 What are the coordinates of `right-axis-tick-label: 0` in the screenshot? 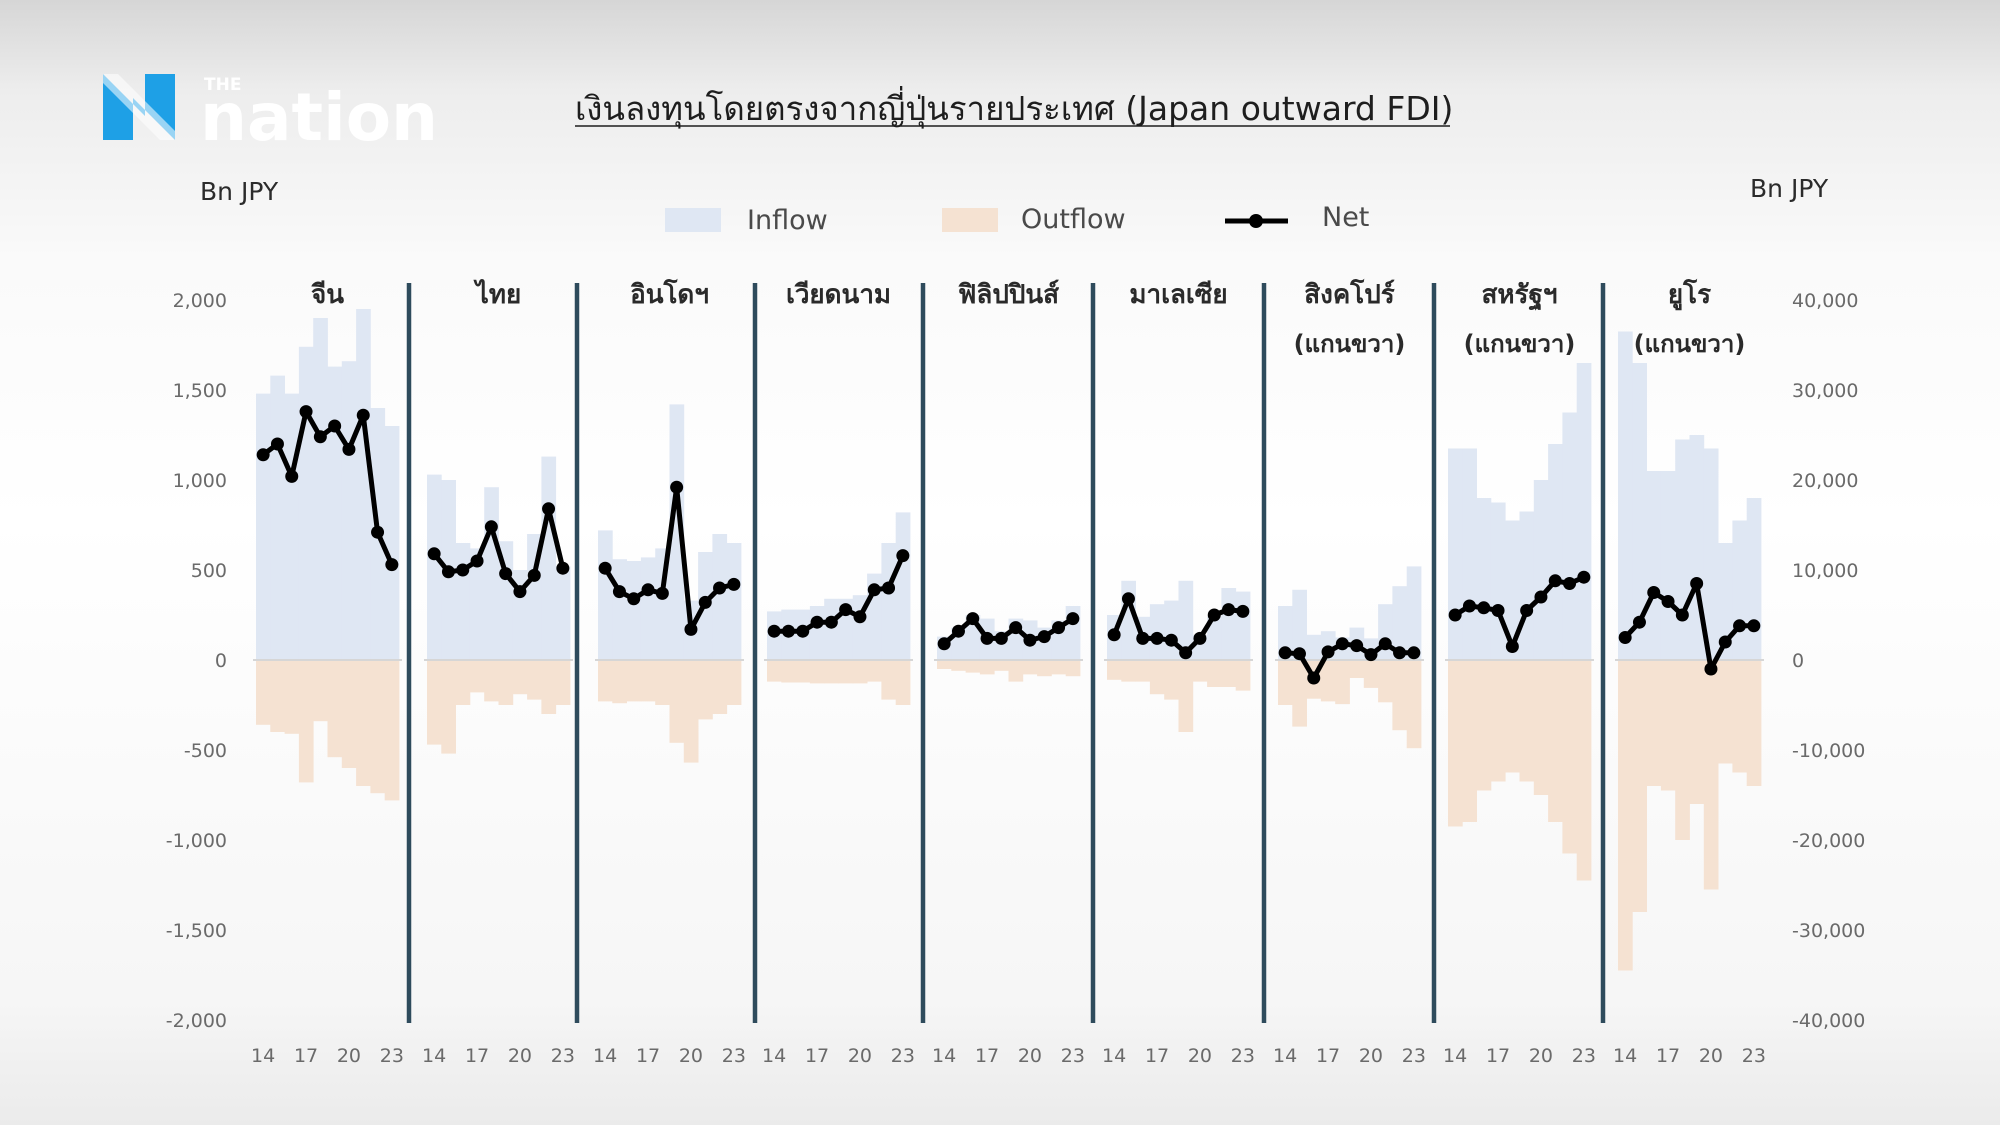 It's located at (1798, 661).